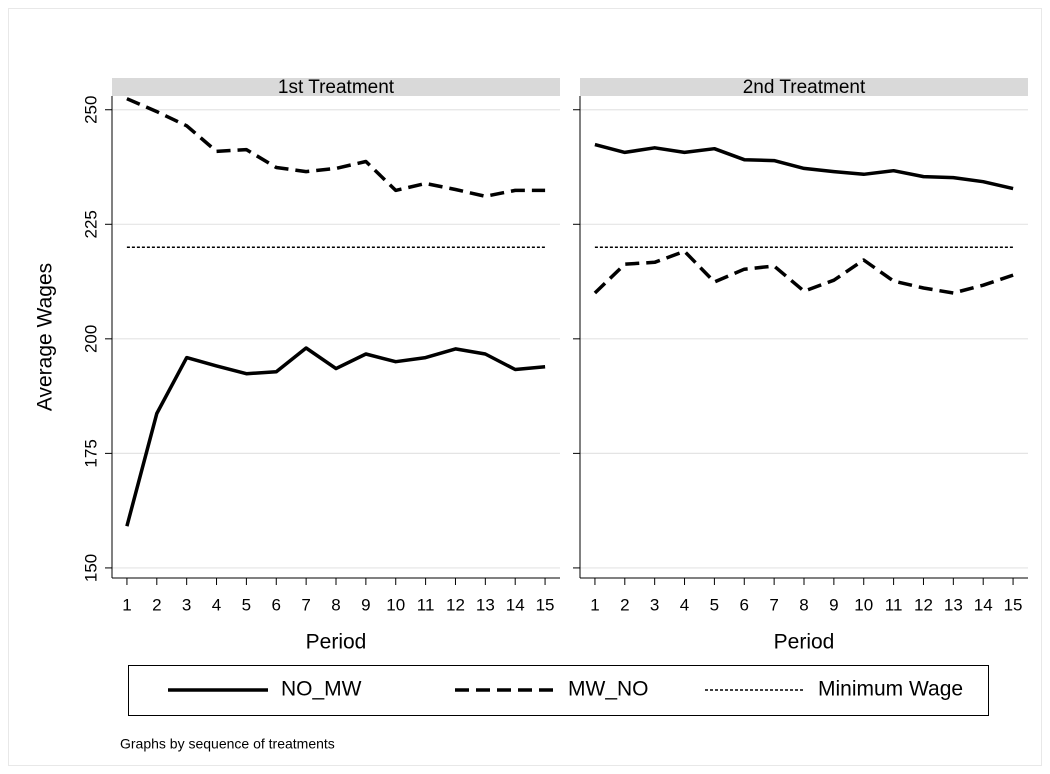 The width and height of the screenshot is (1050, 774). Describe the element at coordinates (90, 568) in the screenshot. I see `y-tick-label: 150` at that location.